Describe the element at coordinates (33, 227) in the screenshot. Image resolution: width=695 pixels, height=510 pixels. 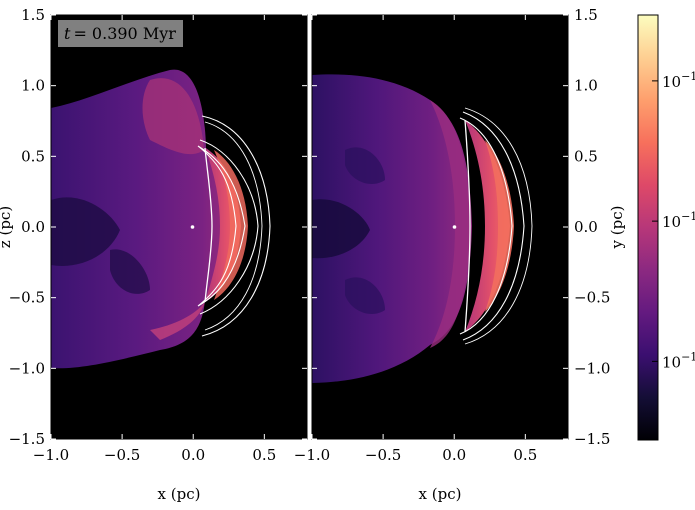
I see `left-y-tick-label: 0.0` at that location.